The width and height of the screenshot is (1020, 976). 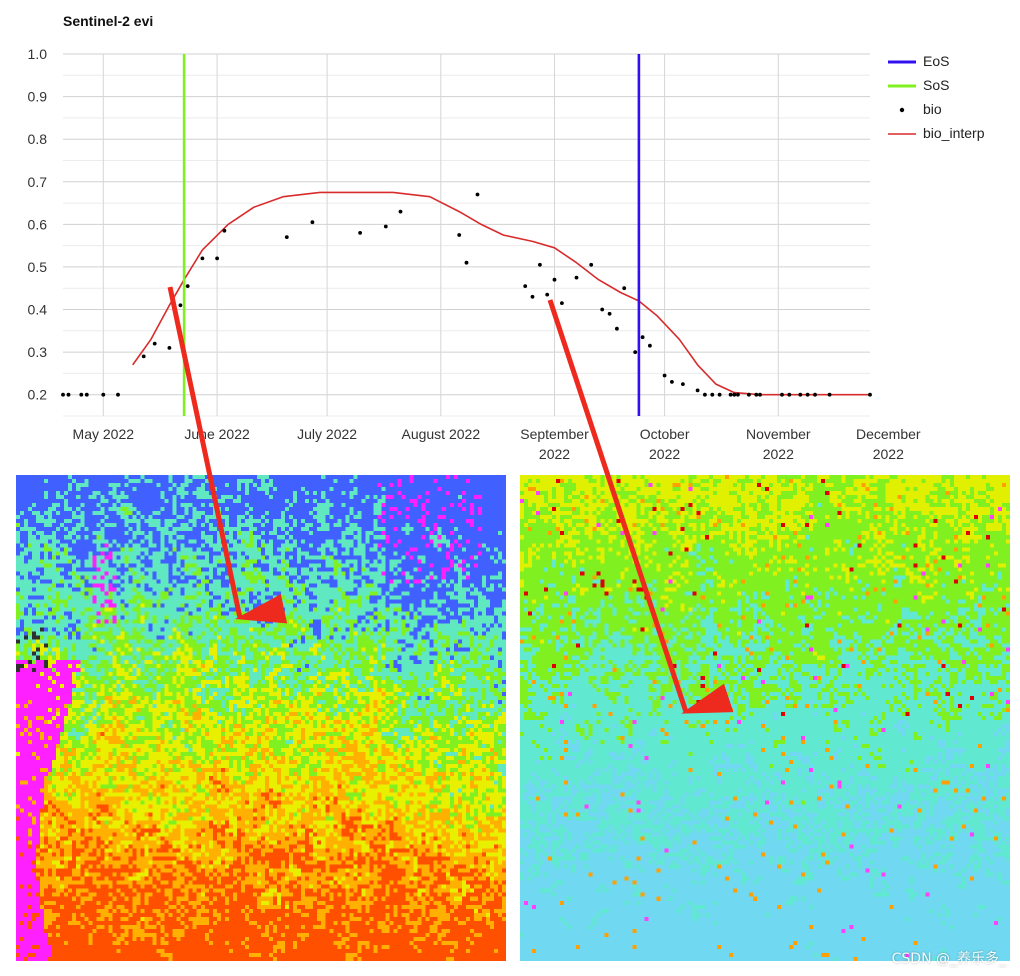 I want to click on x-tick-label: July 2022, so click(x=327, y=434).